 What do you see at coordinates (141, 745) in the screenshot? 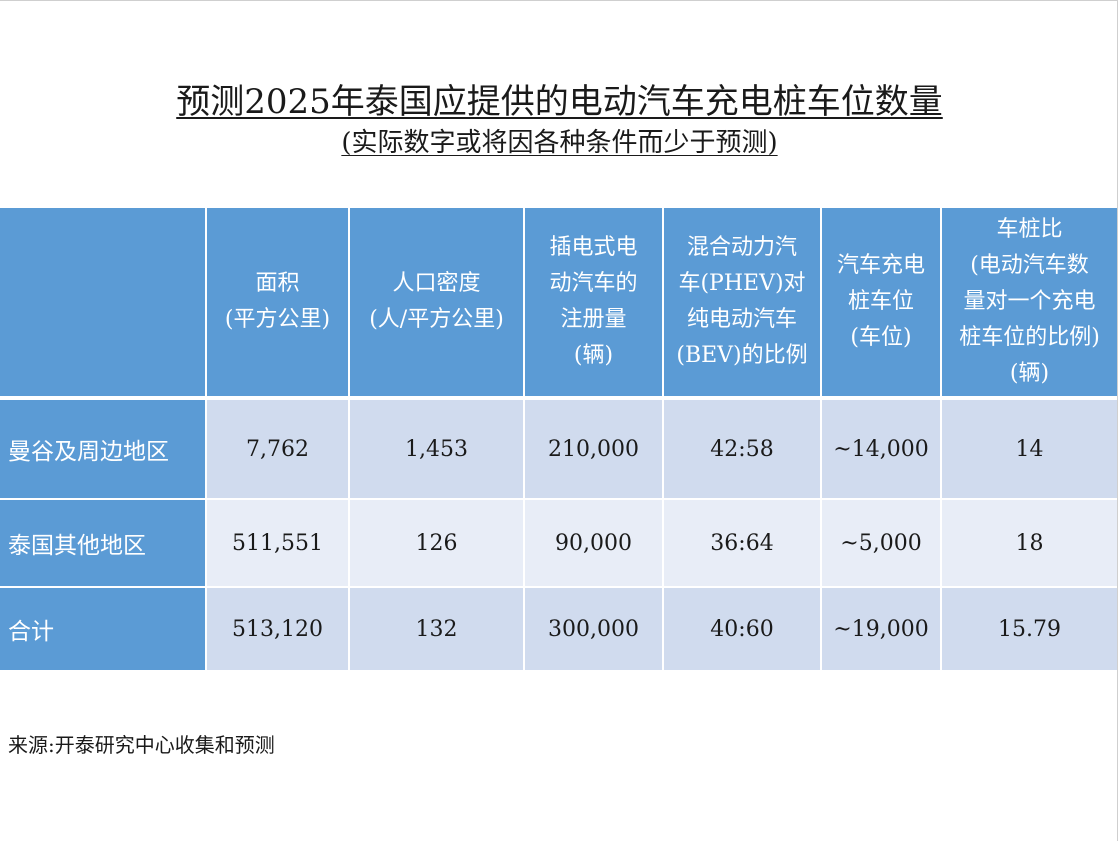
I see `source-note: 来源:开泰研究中心收集和预测` at bounding box center [141, 745].